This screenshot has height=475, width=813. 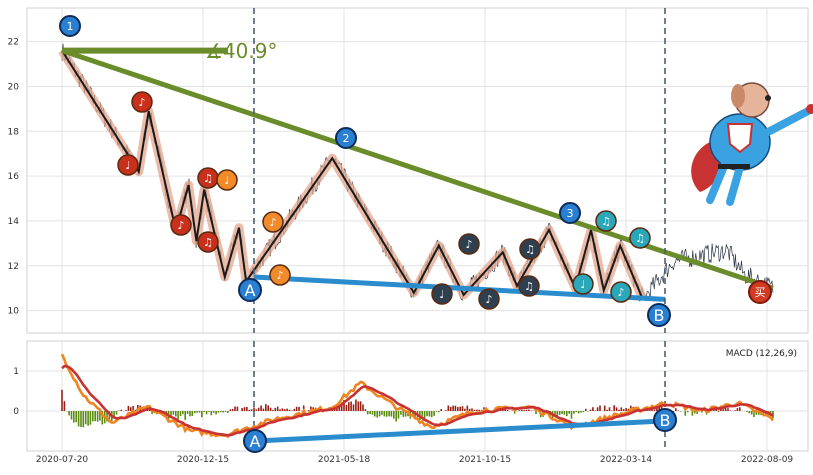 I want to click on numbered-marker: 2, so click(x=346, y=138).